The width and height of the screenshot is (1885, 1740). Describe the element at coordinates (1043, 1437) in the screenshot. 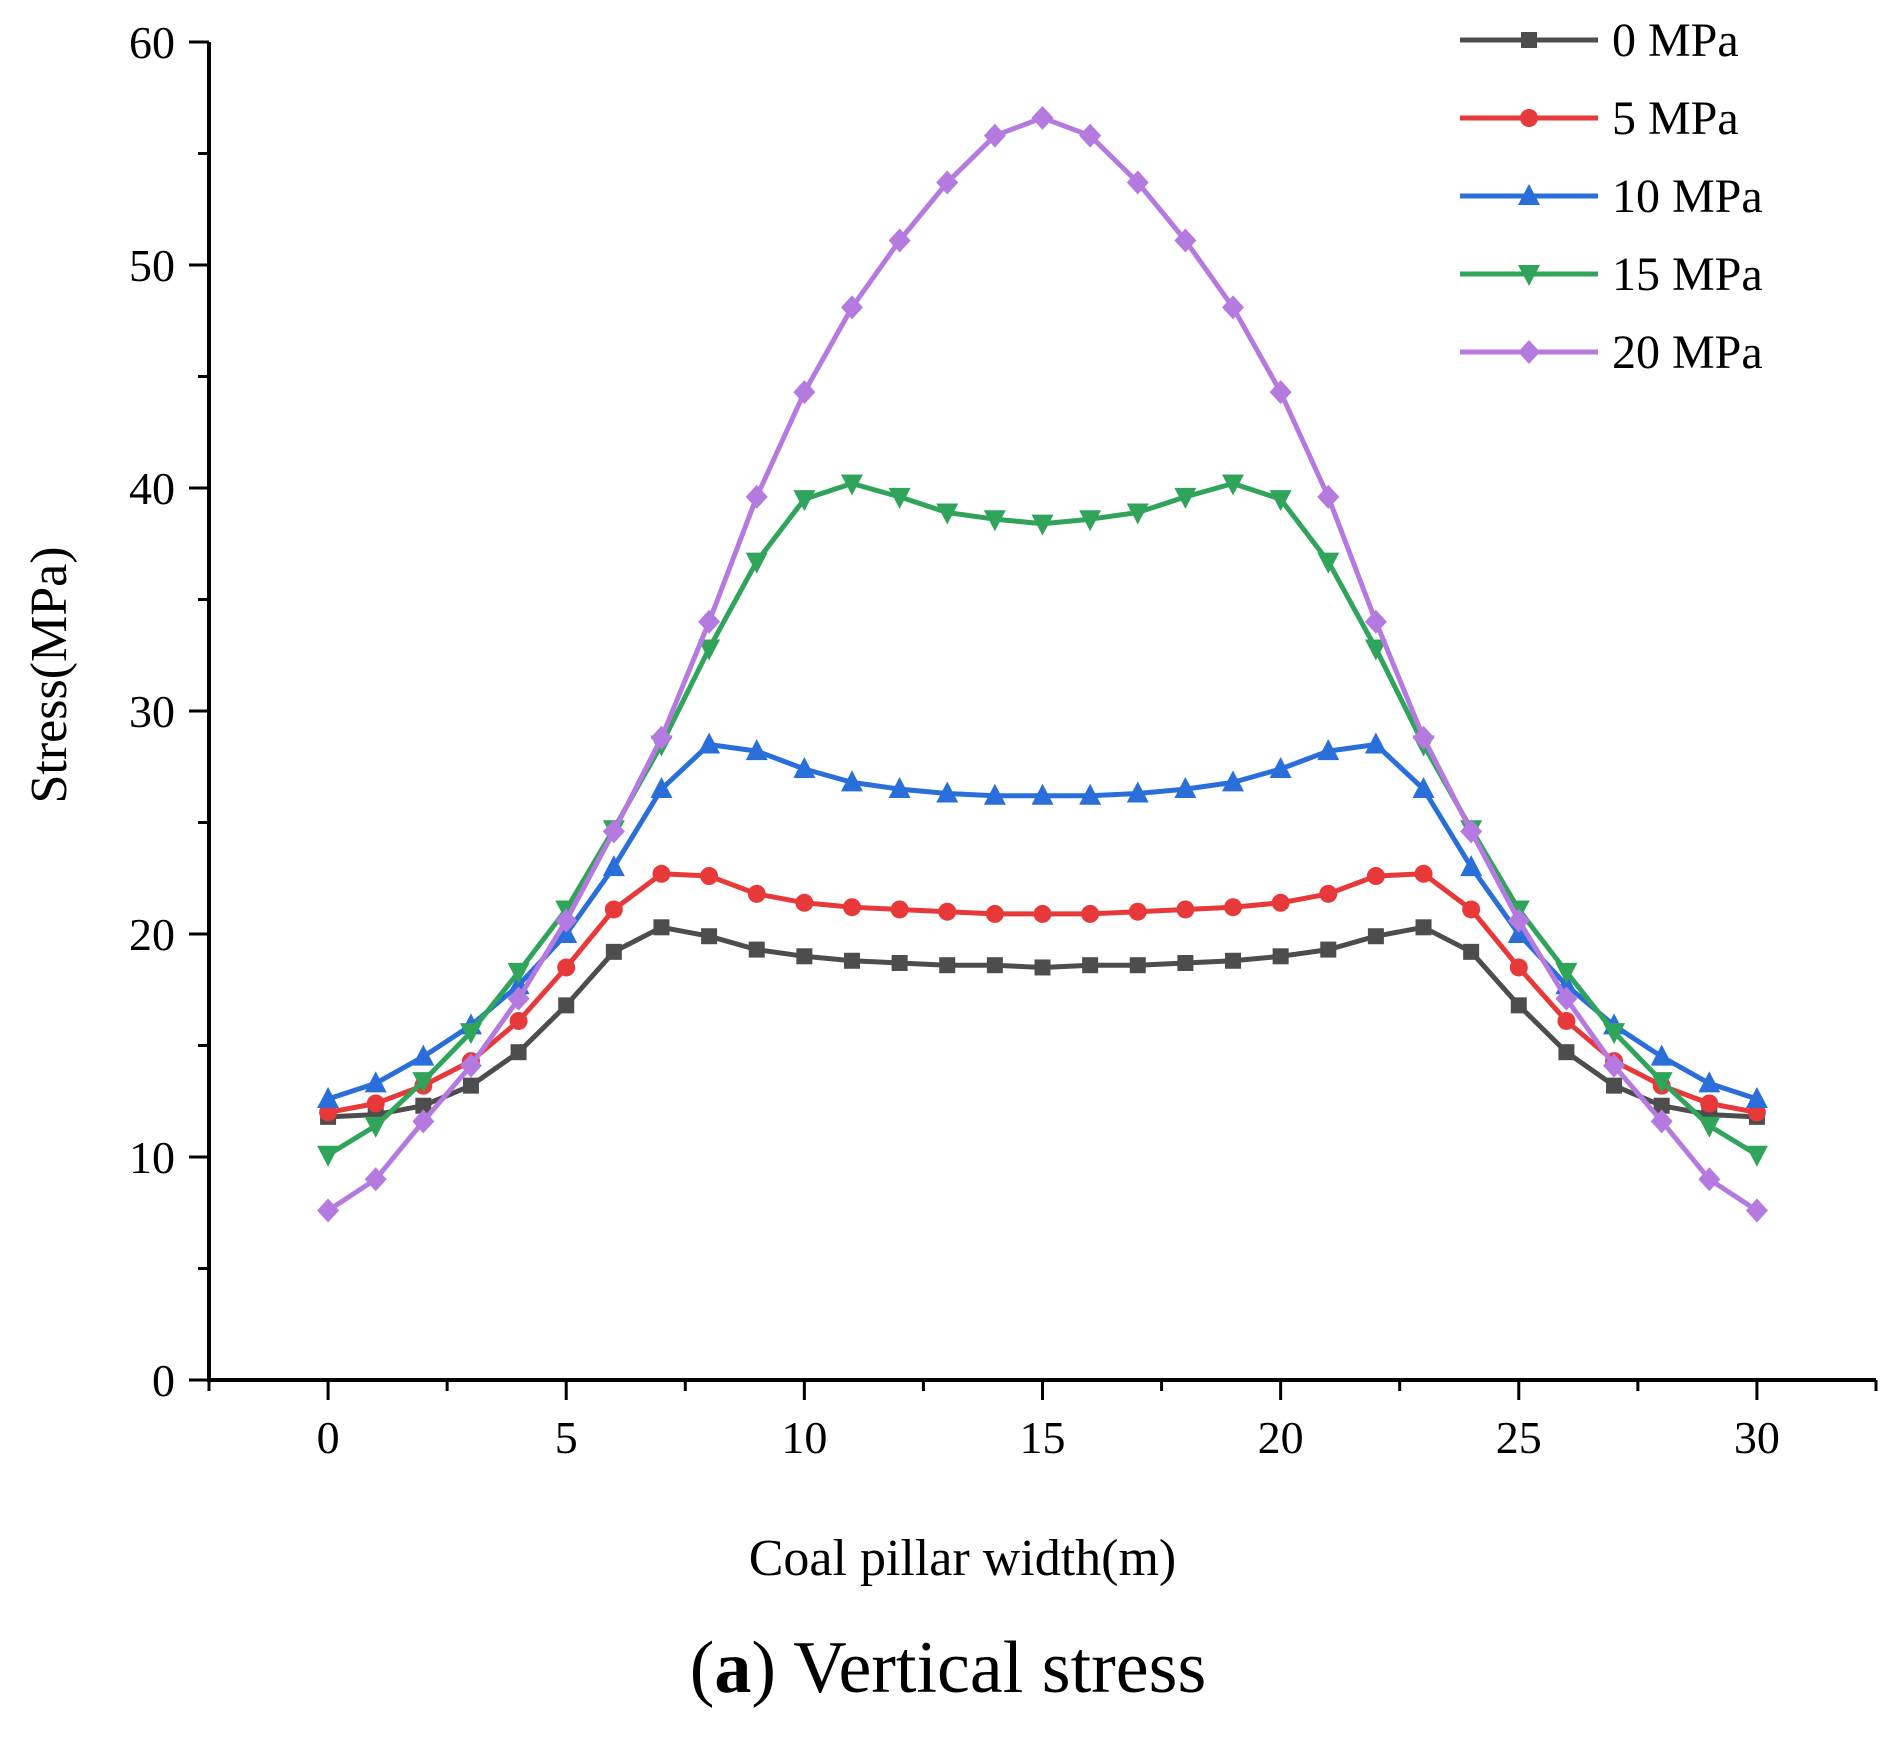

I see `x-tick-label: 15` at that location.